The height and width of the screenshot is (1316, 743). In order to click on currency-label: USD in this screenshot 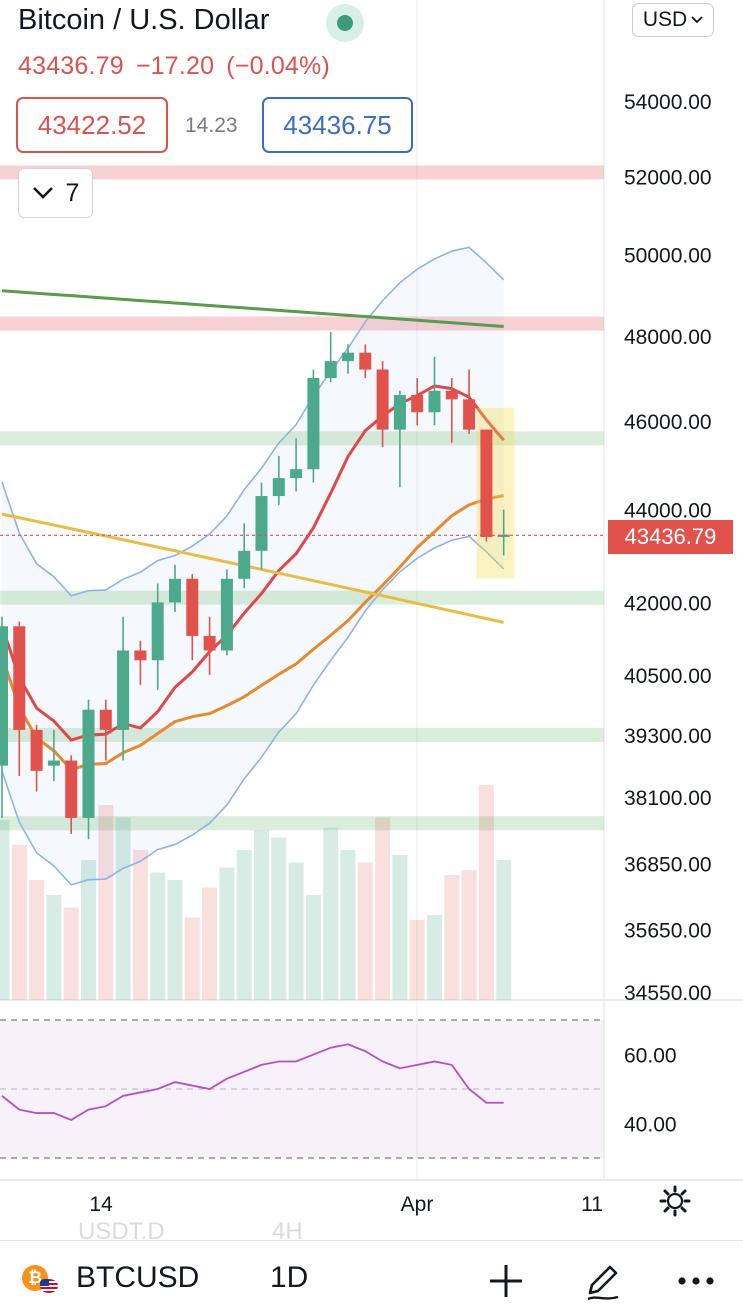, I will do `click(665, 19)`.